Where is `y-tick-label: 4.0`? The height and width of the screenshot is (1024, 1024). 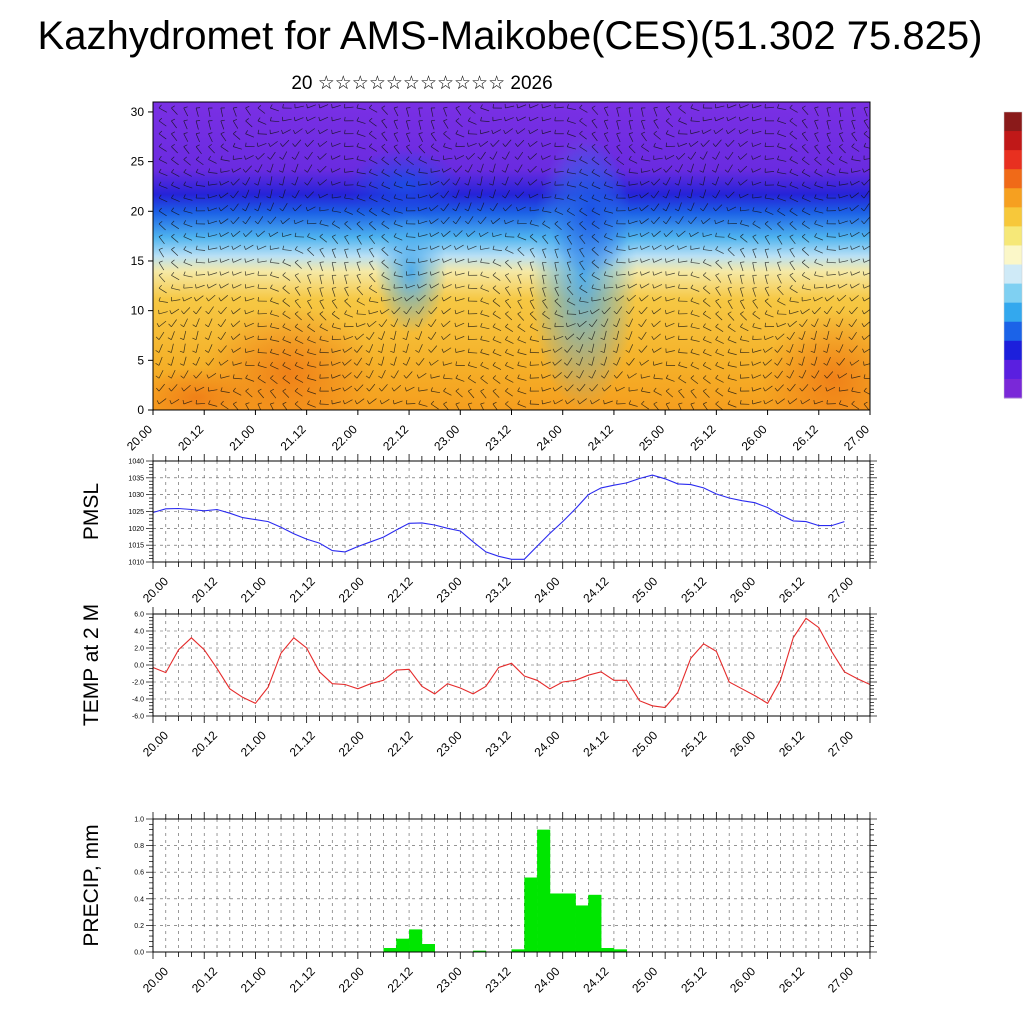 y-tick-label: 4.0 is located at coordinates (139, 632).